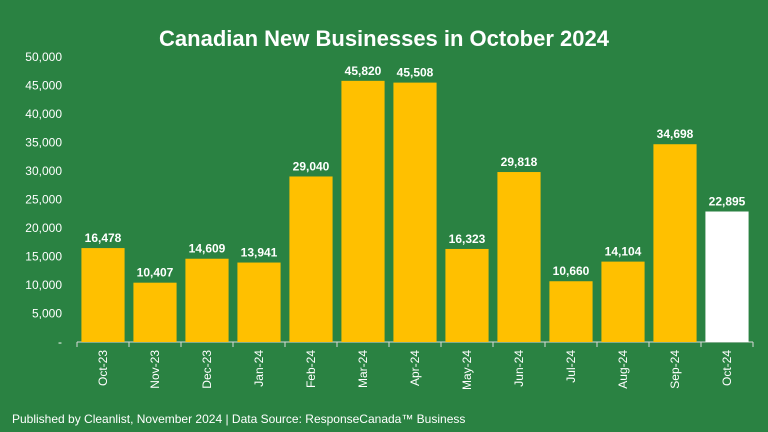 This screenshot has height=432, width=768. What do you see at coordinates (43, 285) in the screenshot?
I see `y-tick-label: 10,000` at bounding box center [43, 285].